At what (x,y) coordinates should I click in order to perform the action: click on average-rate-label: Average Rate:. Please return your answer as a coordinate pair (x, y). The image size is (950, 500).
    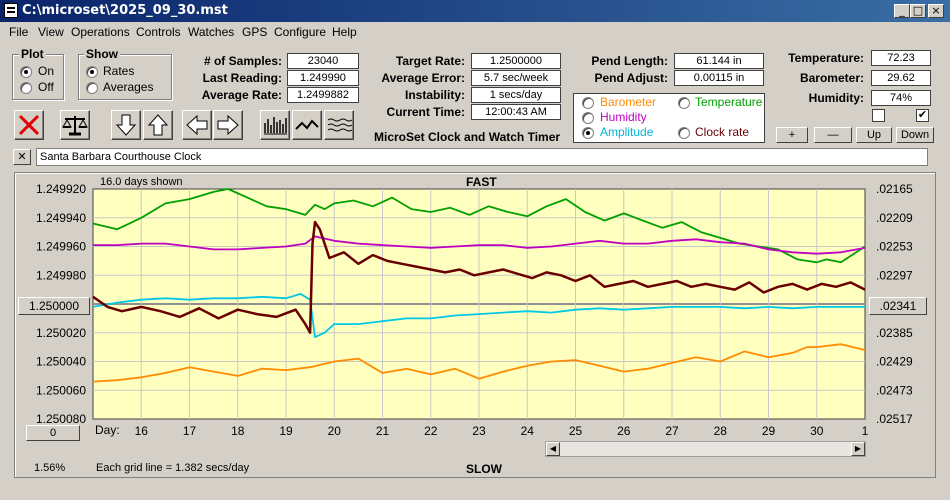
    Looking at the image, I should click on (241, 95).